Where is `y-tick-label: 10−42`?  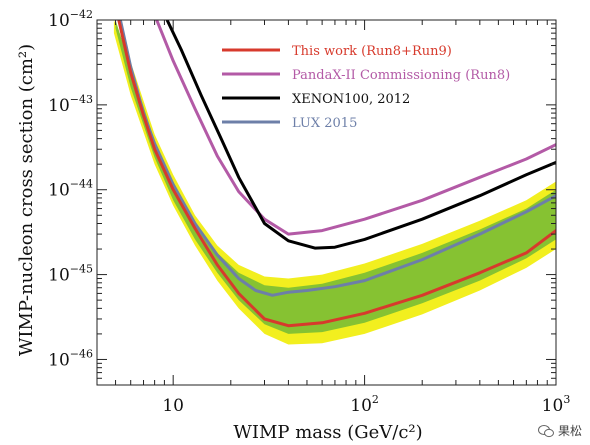
y-tick-label: 10−42 is located at coordinates (70, 19).